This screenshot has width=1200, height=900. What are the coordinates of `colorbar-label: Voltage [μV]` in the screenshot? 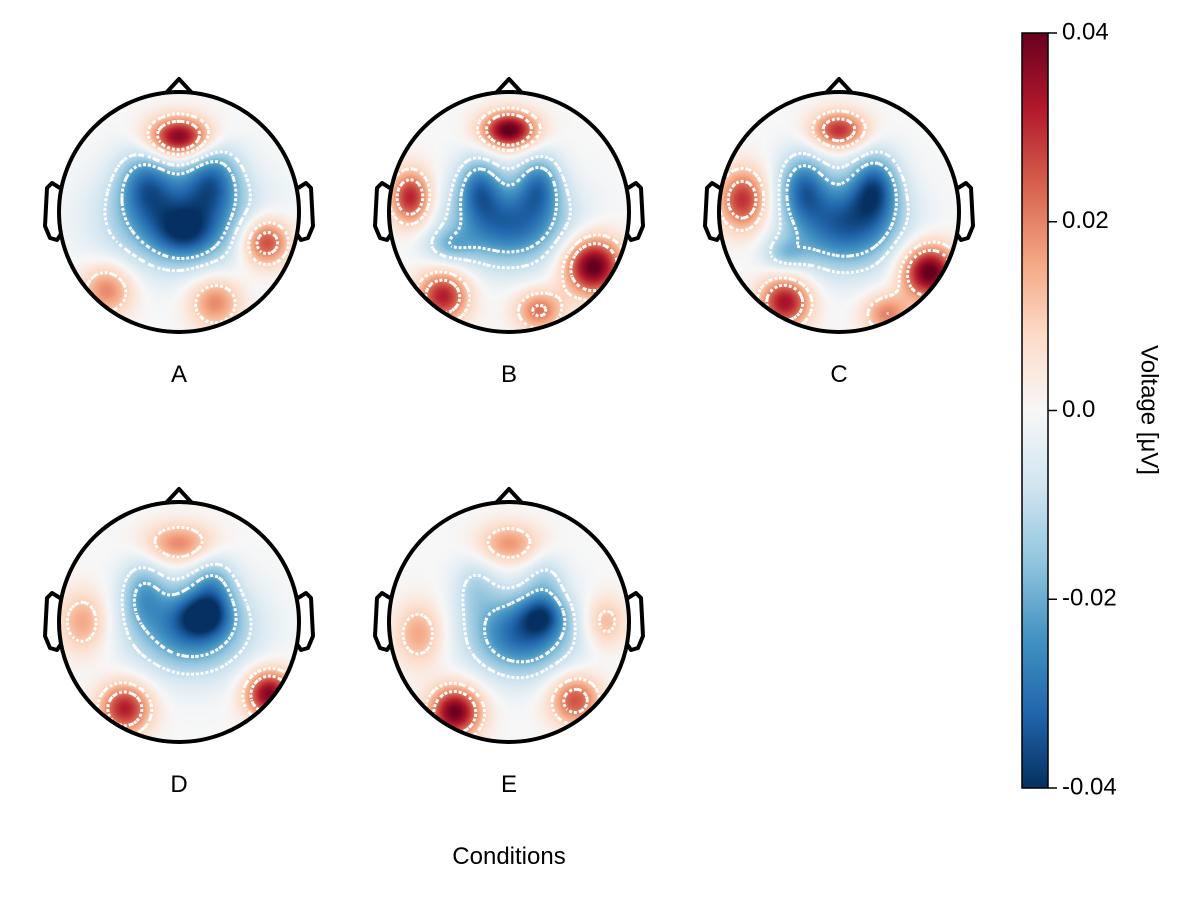 It's located at (1149, 410).